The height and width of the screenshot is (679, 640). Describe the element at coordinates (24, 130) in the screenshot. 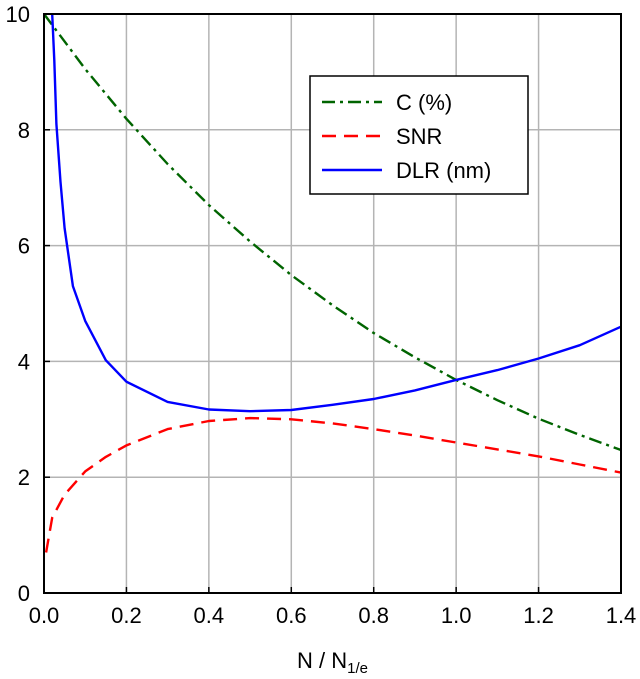

I see `y-tick-label: 8` at that location.